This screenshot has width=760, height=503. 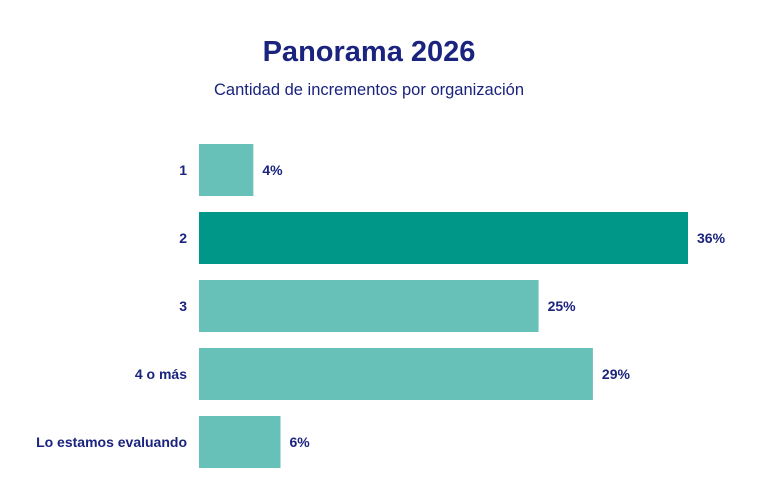 I want to click on category-label: 3, so click(x=183, y=306).